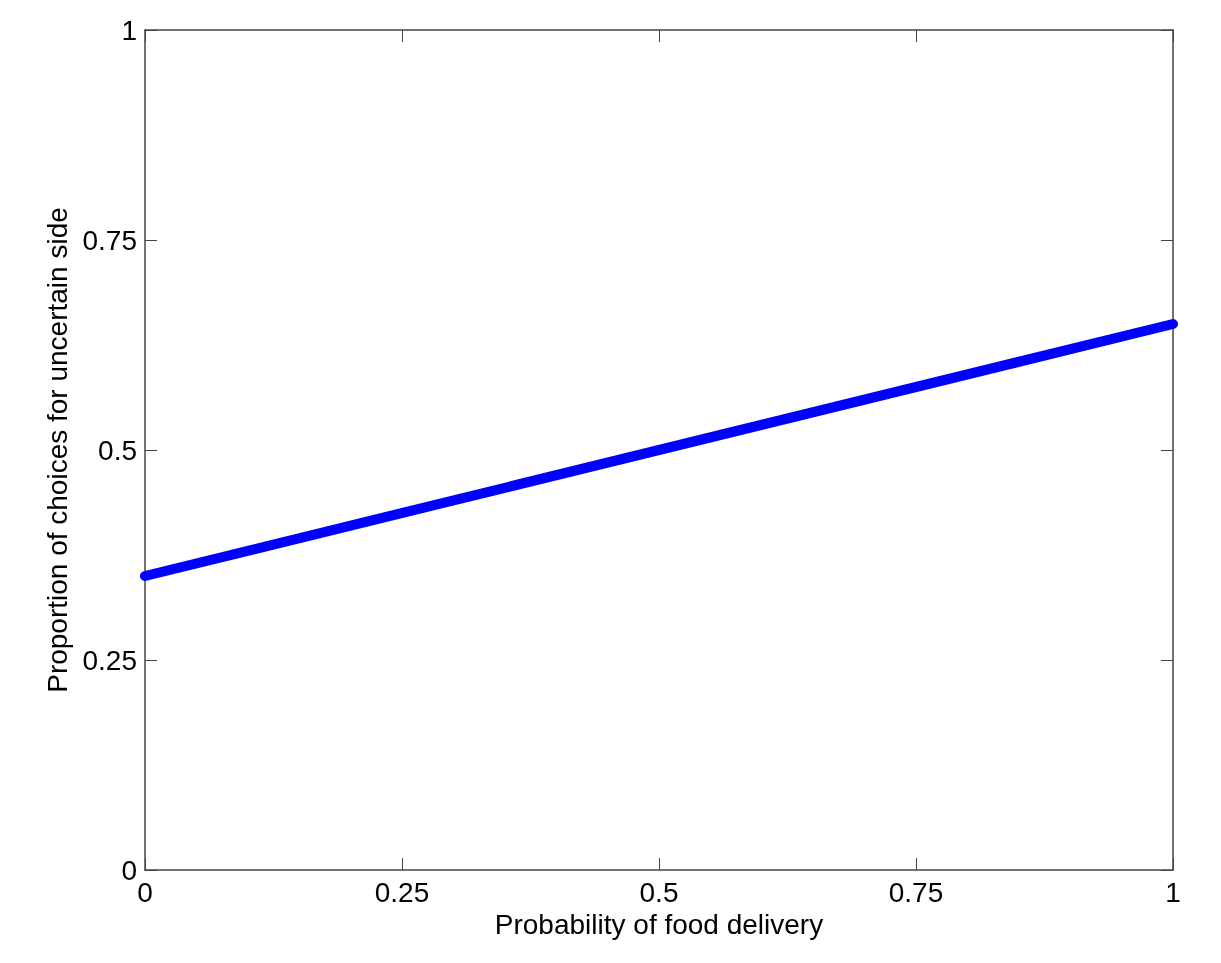 This screenshot has height=963, width=1221. What do you see at coordinates (129, 870) in the screenshot?
I see `y-tick-label: 0` at bounding box center [129, 870].